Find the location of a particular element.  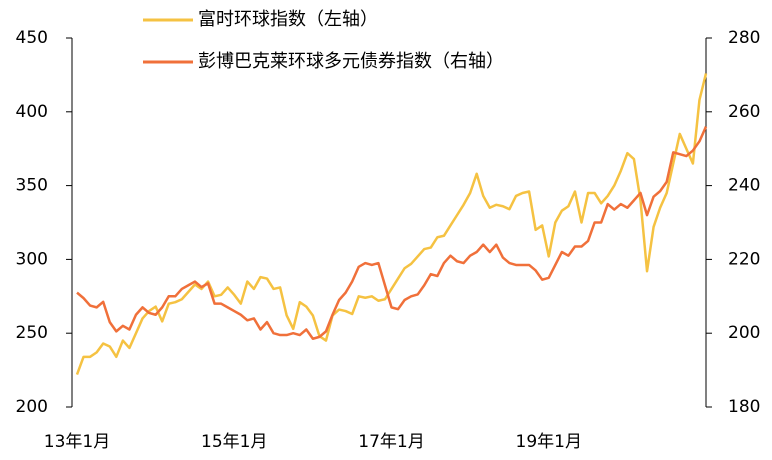

x-tick-label: 15年1月 is located at coordinates (234, 442).